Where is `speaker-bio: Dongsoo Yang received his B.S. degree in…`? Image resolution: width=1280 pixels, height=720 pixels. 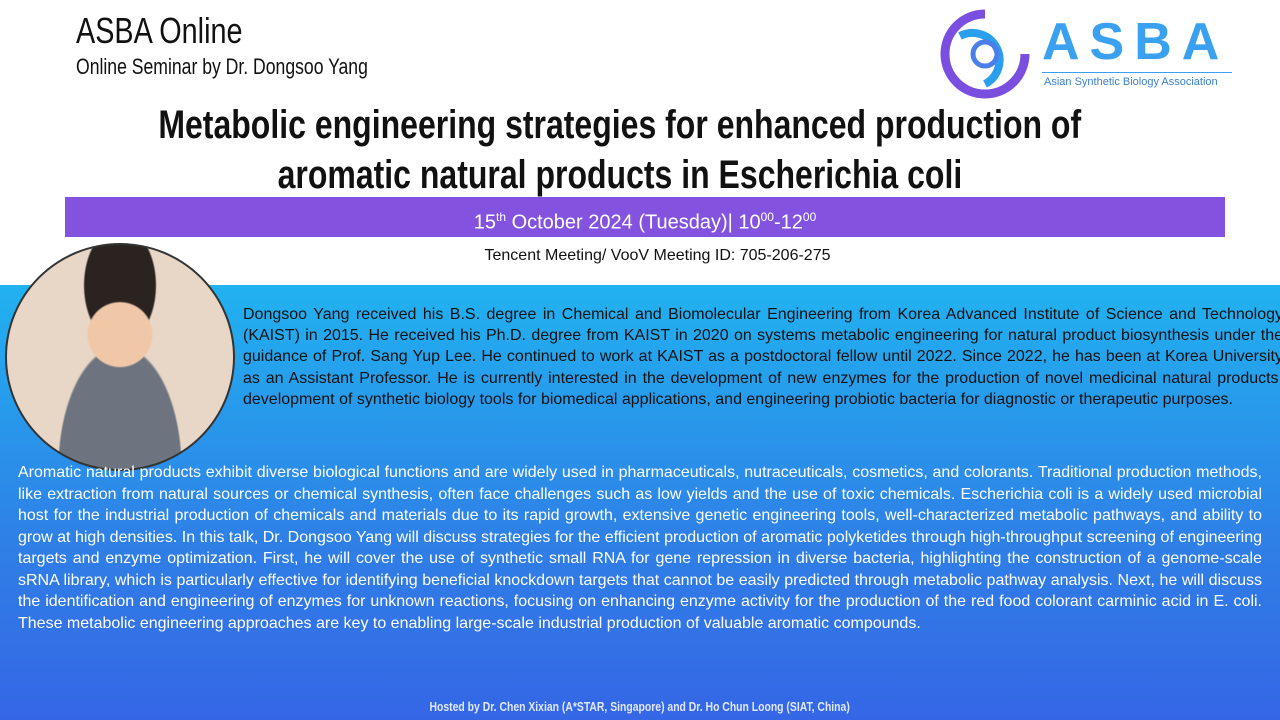
speaker-bio: Dongsoo Yang received his B.S. degree in… is located at coordinates (761, 357).